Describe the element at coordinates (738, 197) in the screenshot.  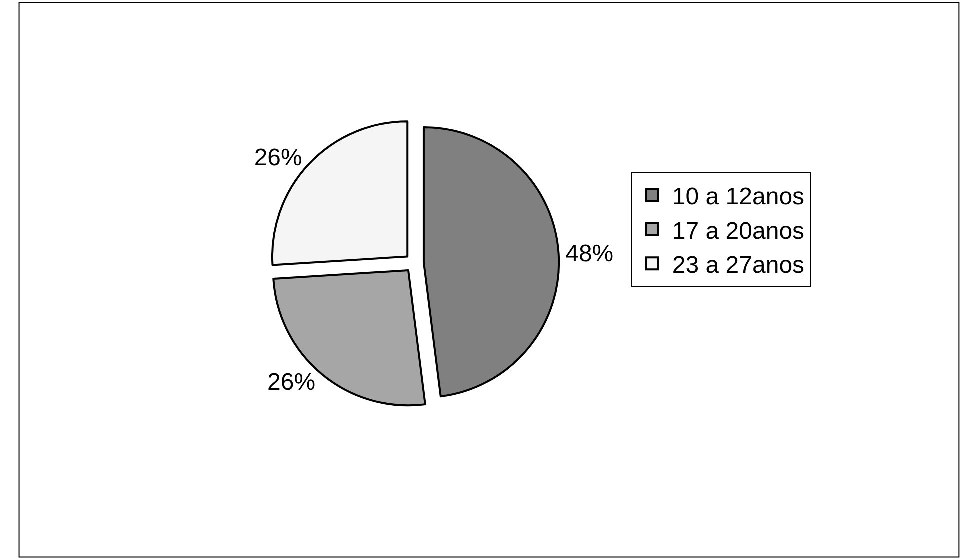
I see `legend-label: 10 a 12anos` at that location.